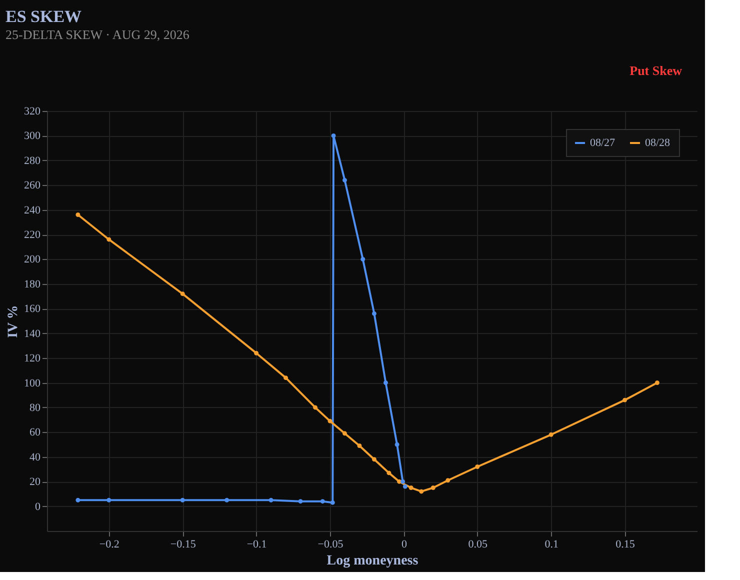  Describe the element at coordinates (32, 160) in the screenshot. I see `y-tick-label: 280` at that location.